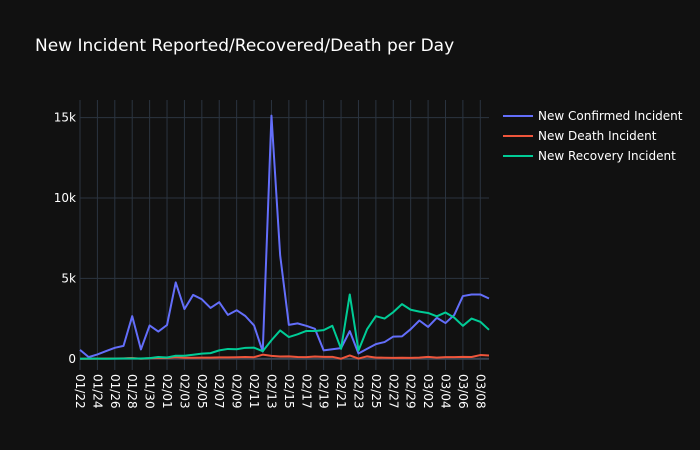 This screenshot has height=450, width=700. Describe the element at coordinates (341, 391) in the screenshot. I see `x-tick-label: 02/21` at that location.